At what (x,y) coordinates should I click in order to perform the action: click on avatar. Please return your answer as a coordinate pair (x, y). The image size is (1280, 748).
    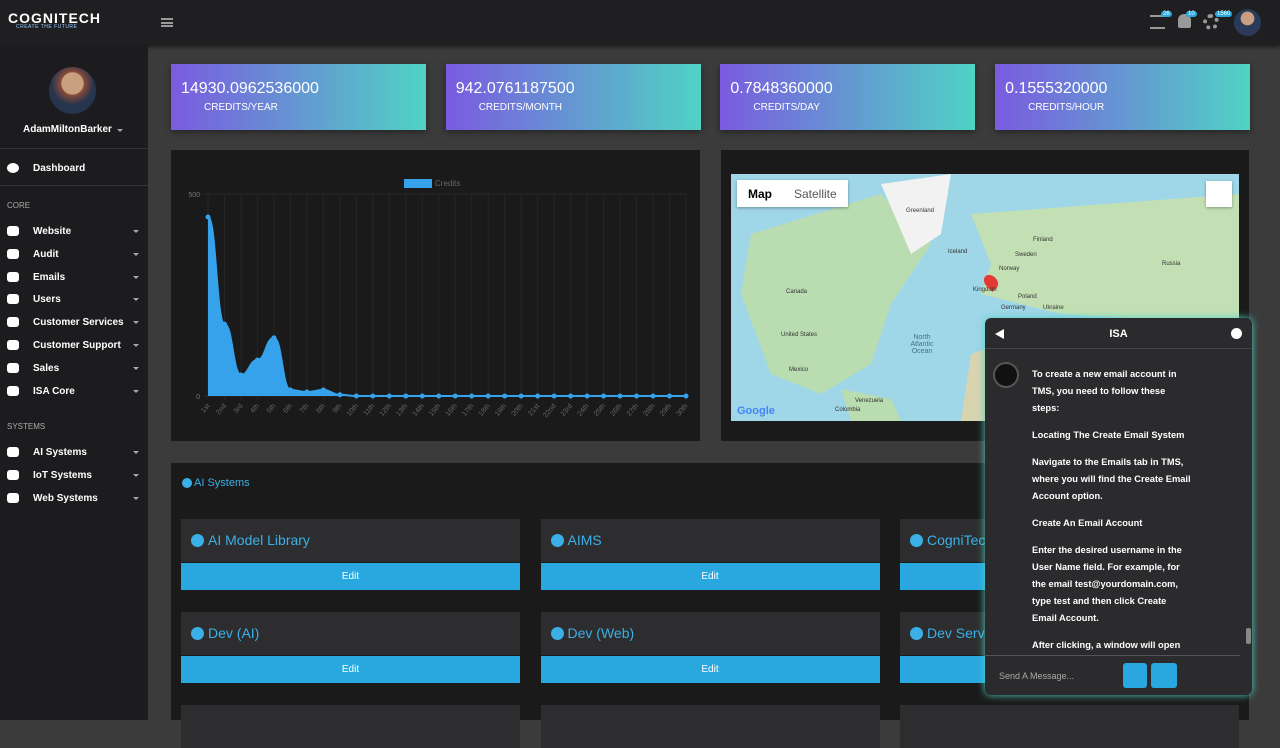
    Looking at the image, I should click on (1247, 22).